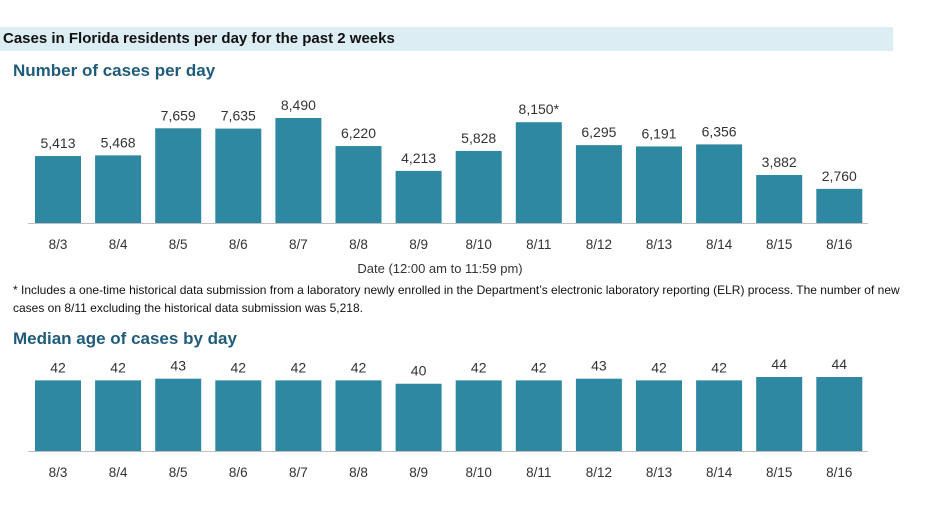 This screenshot has height=524, width=932. Describe the element at coordinates (418, 158) in the screenshot. I see `cases-data-label: 4,213` at that location.